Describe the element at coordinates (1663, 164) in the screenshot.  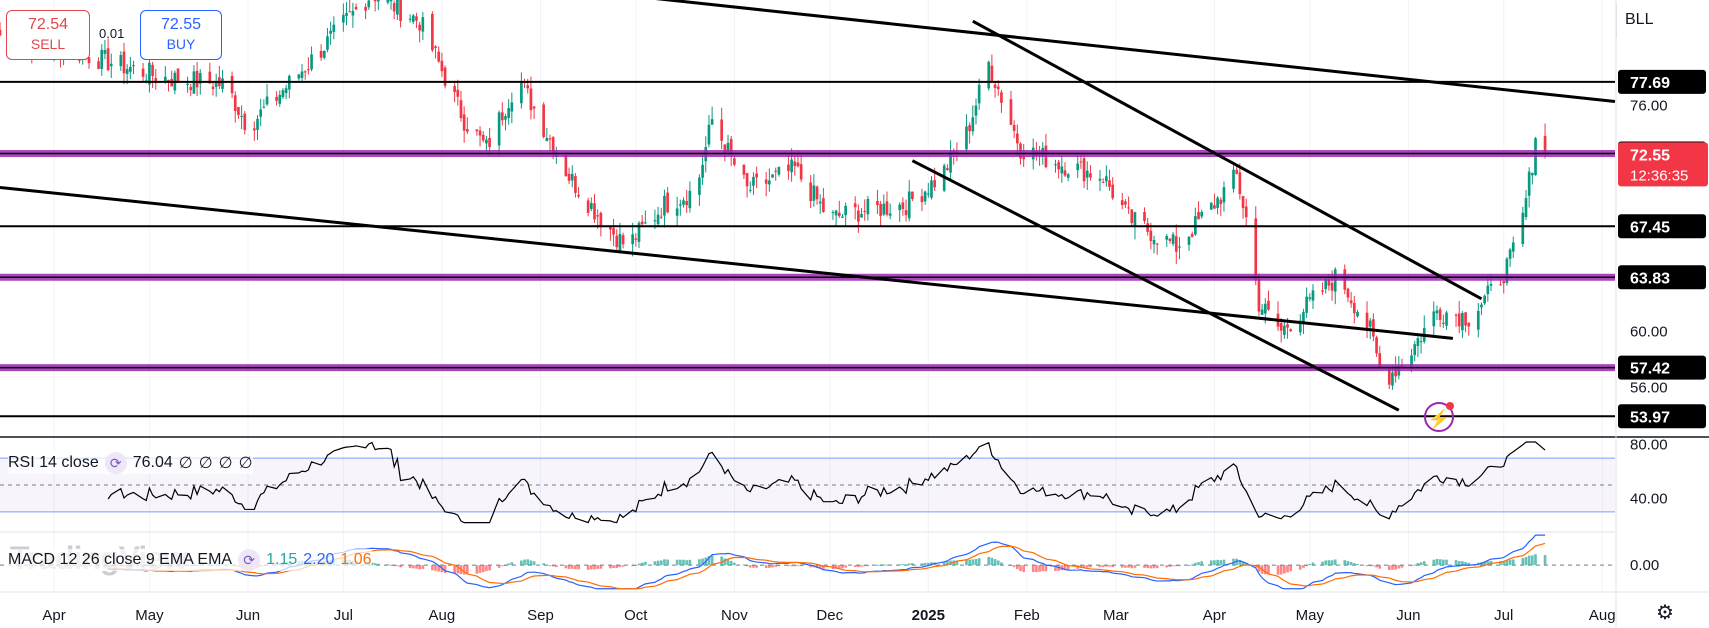
I see `last-price-box` at that location.